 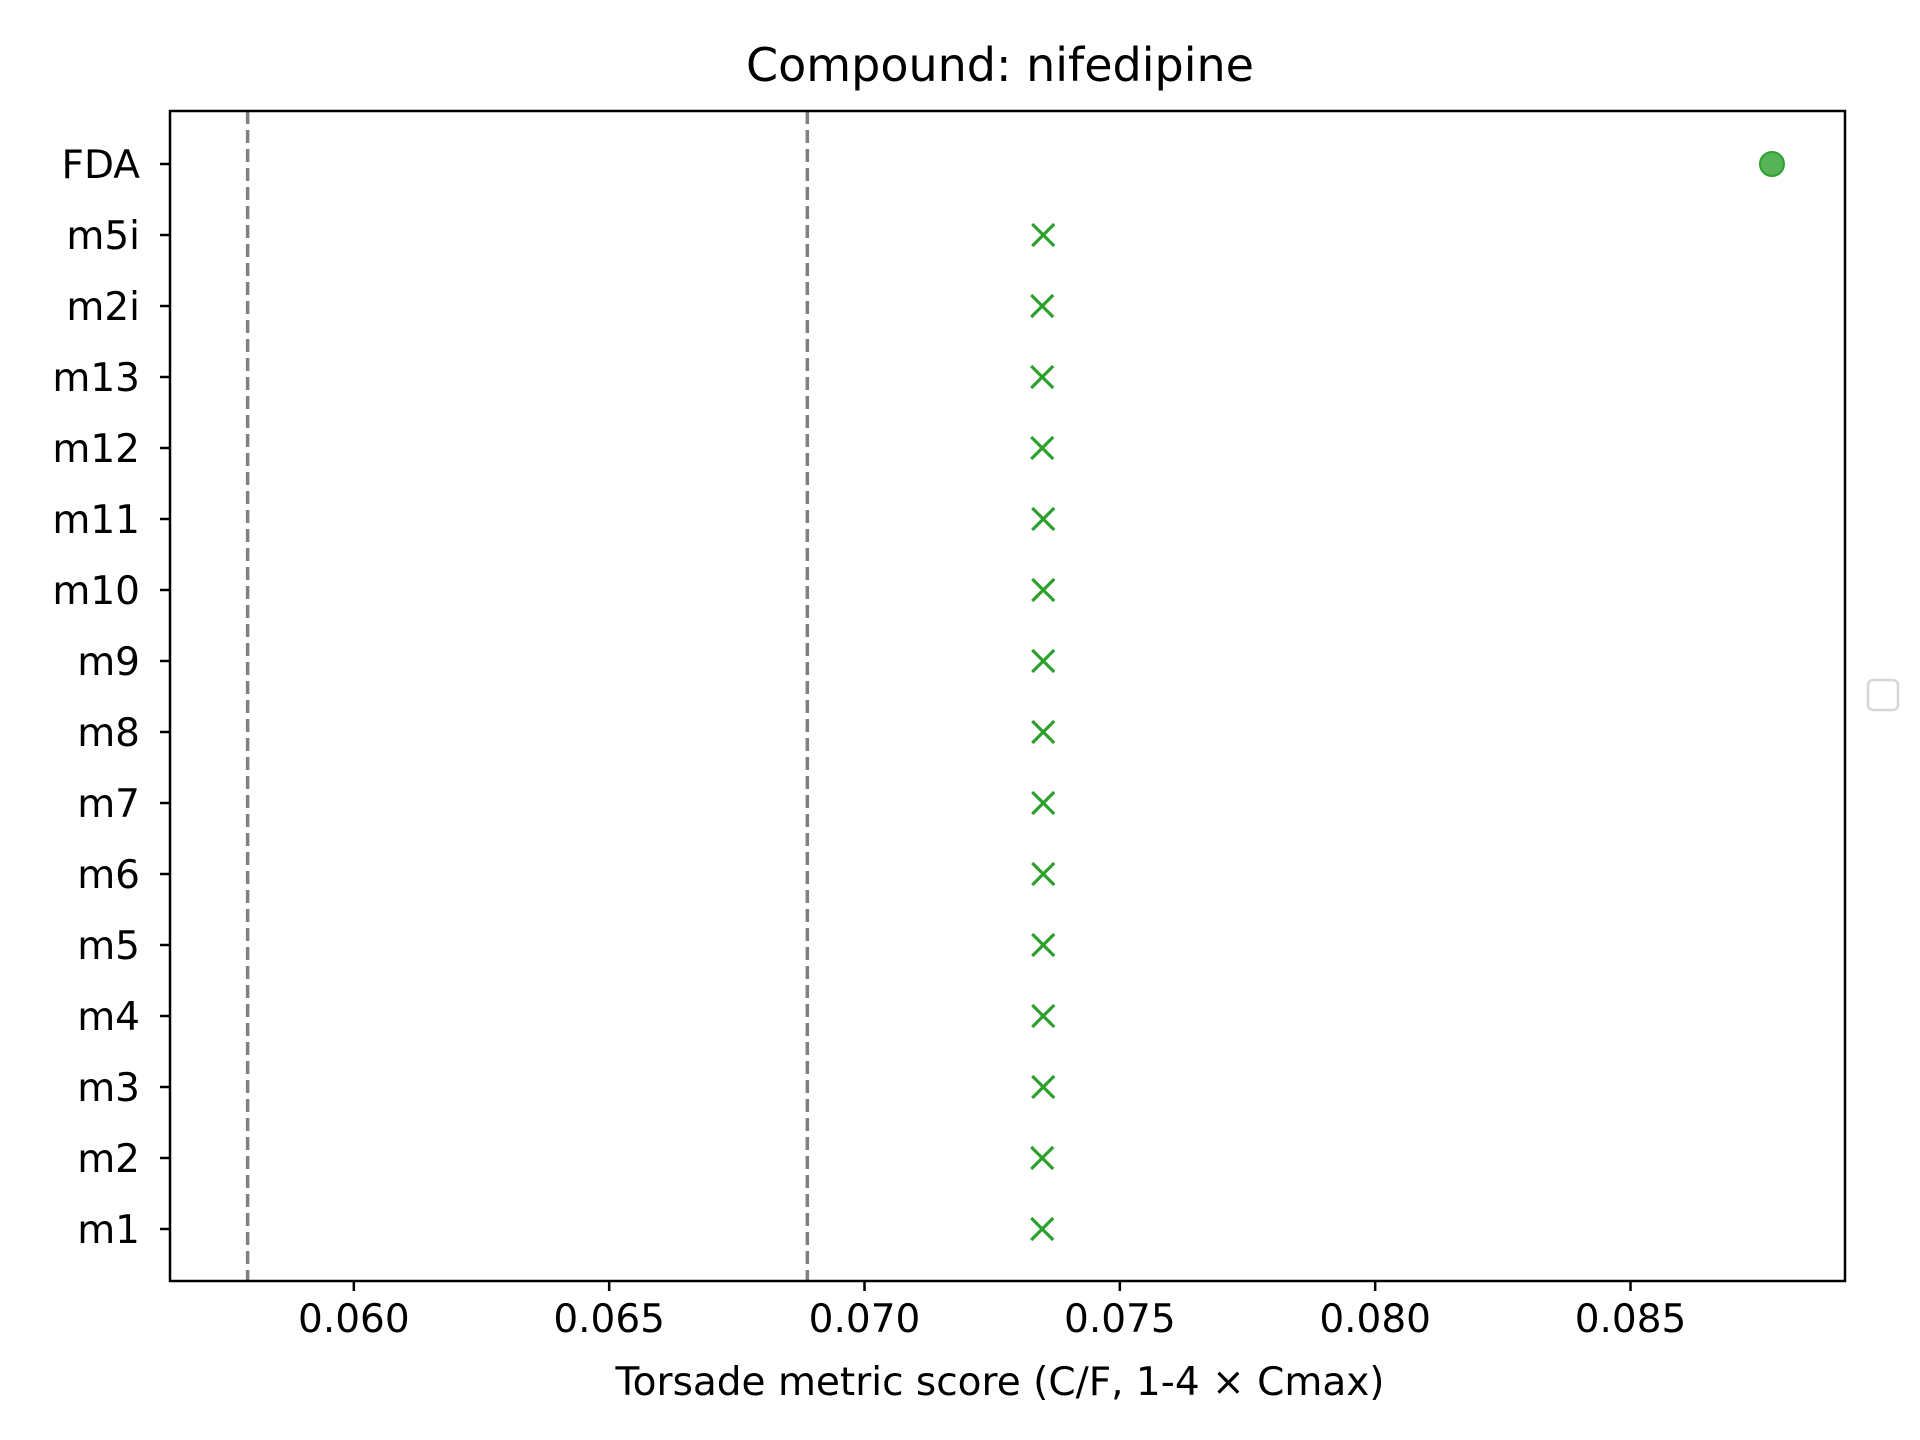 What do you see at coordinates (108, 1159) in the screenshot?
I see `y-tick-label-m2: m2` at bounding box center [108, 1159].